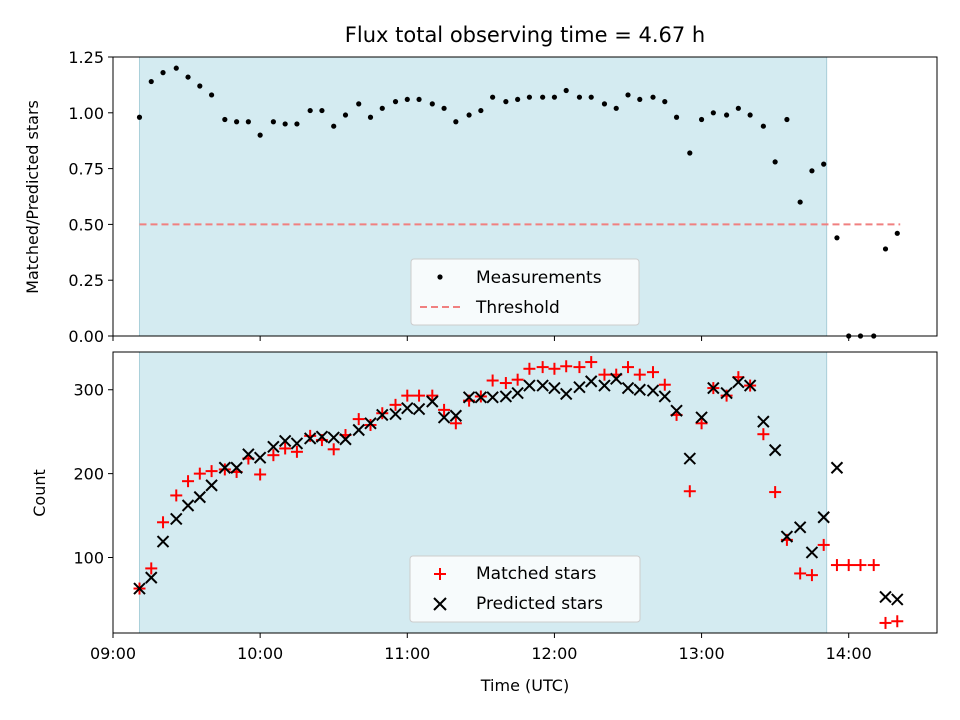 This screenshot has height=720, width=960. What do you see at coordinates (86, 113) in the screenshot?
I see `top-y-tick-label: 1.00` at bounding box center [86, 113].